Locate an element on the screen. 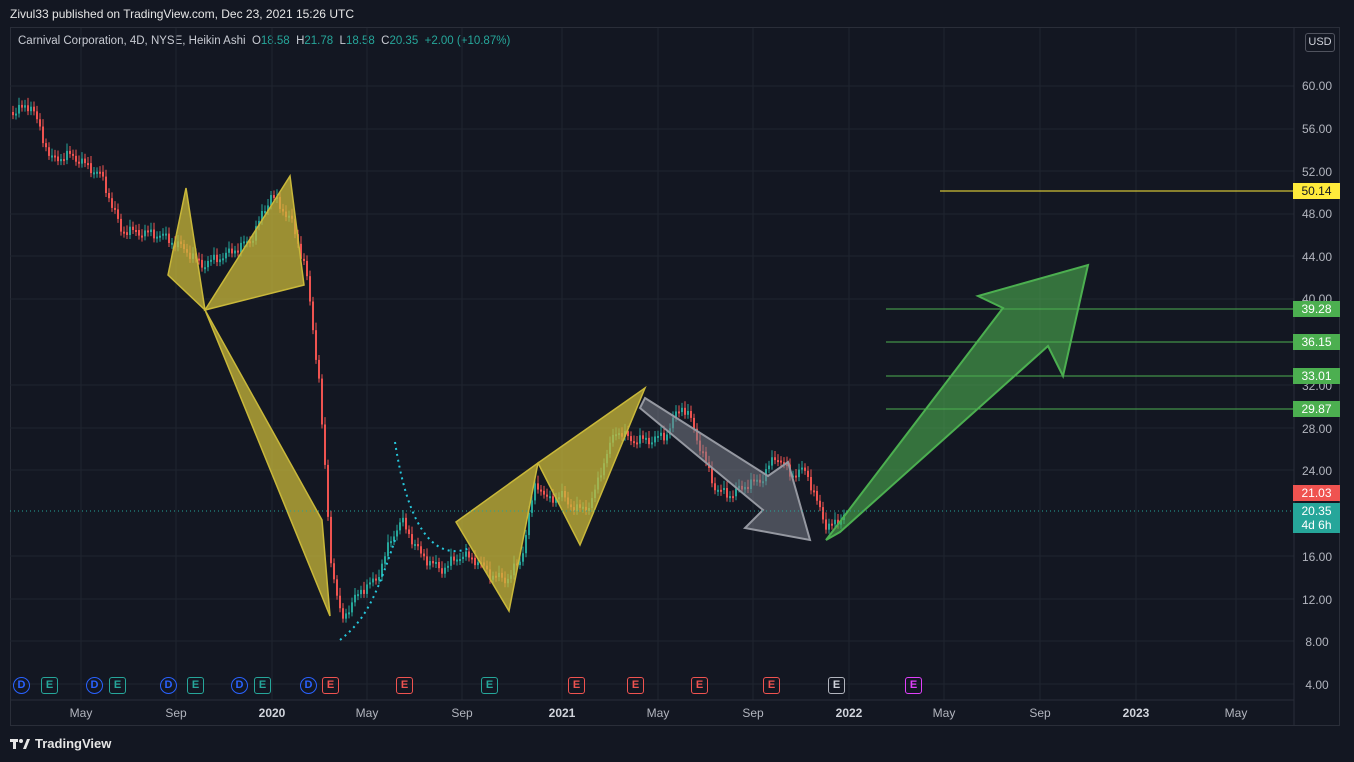 This screenshot has width=1354, height=762. tradingview-logo: TradingView is located at coordinates (60, 743).